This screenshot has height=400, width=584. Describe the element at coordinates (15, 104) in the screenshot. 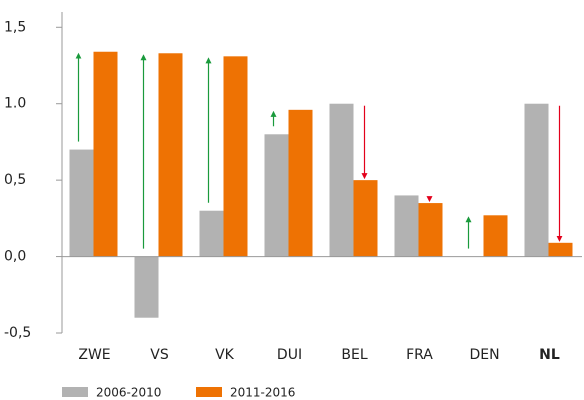

I see `y-tick-label: 1.0` at that location.